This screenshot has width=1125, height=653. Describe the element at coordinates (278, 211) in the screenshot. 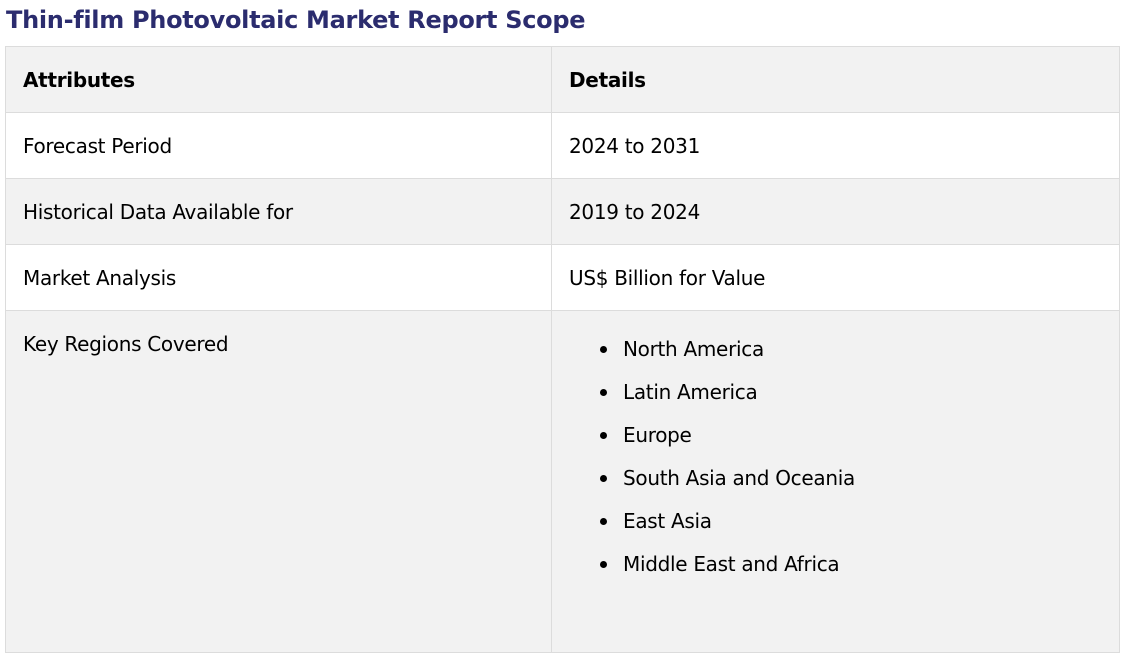

I see `attribute-cell: Historical Data Available for` at that location.